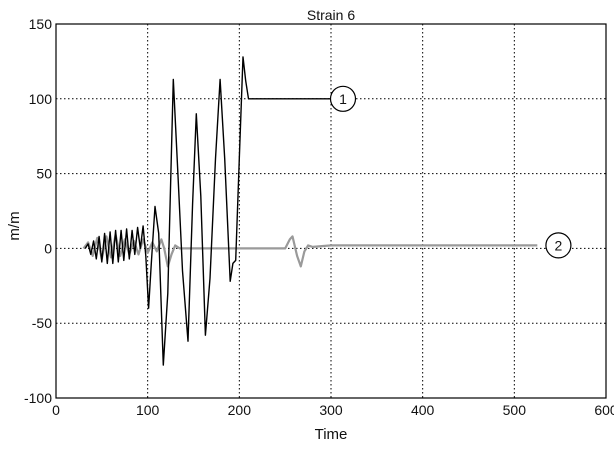  What do you see at coordinates (331, 15) in the screenshot?
I see `chart-title: Strain 6` at bounding box center [331, 15].